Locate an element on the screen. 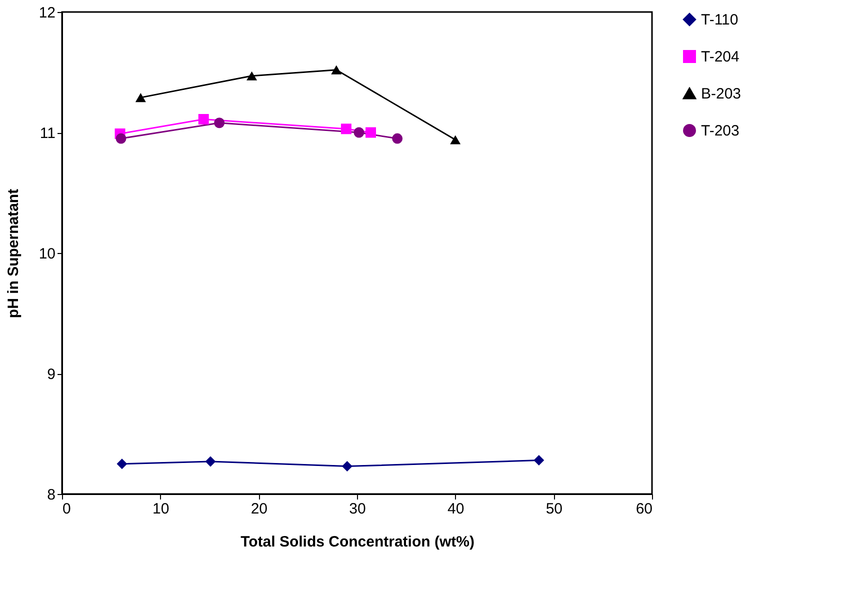  legend-label: T-204 is located at coordinates (720, 57).